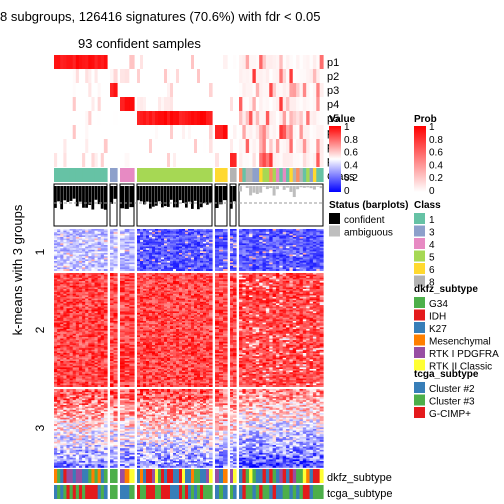 The width and height of the screenshot is (504, 504). What do you see at coordinates (333, 77) in the screenshot?
I see `prob-row-label-p2: p2` at bounding box center [333, 77].